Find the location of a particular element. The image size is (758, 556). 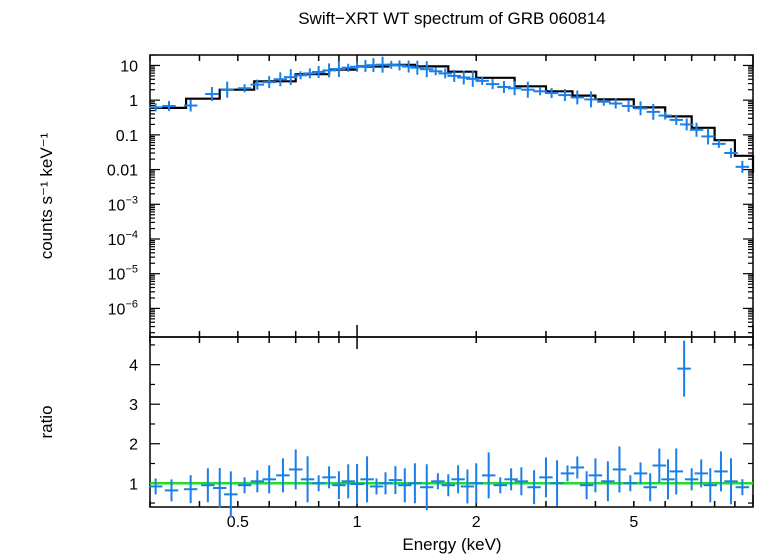

x-axis-label: Energy (keV) is located at coordinates (451, 544).